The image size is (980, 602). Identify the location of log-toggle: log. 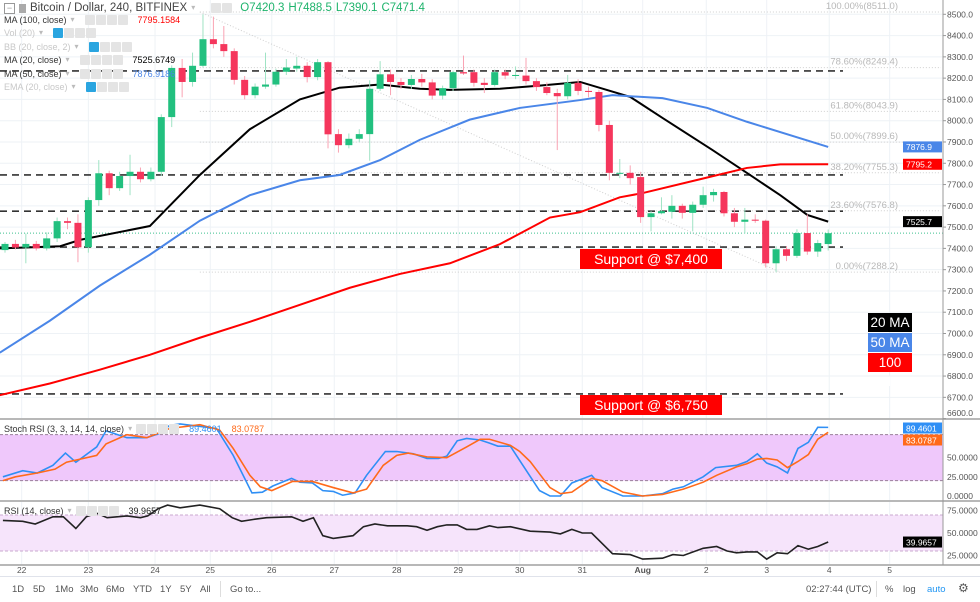
(909, 589).